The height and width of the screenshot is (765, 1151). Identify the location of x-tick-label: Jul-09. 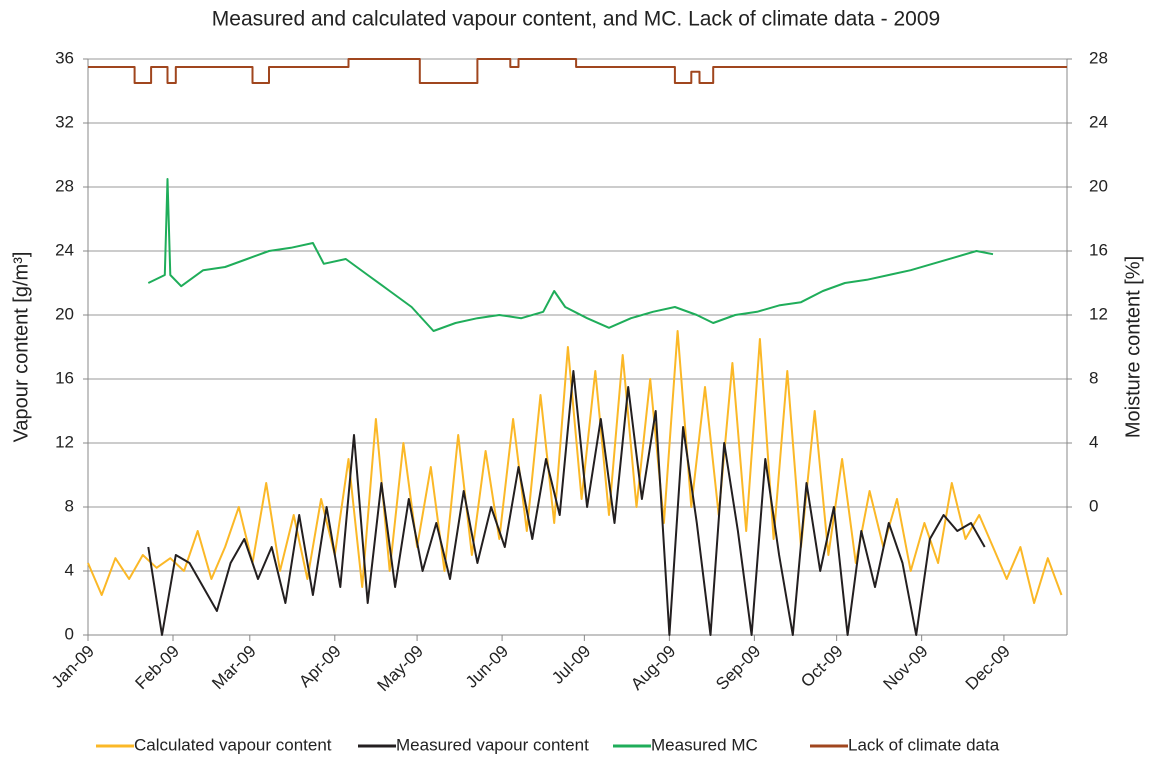
(571, 665).